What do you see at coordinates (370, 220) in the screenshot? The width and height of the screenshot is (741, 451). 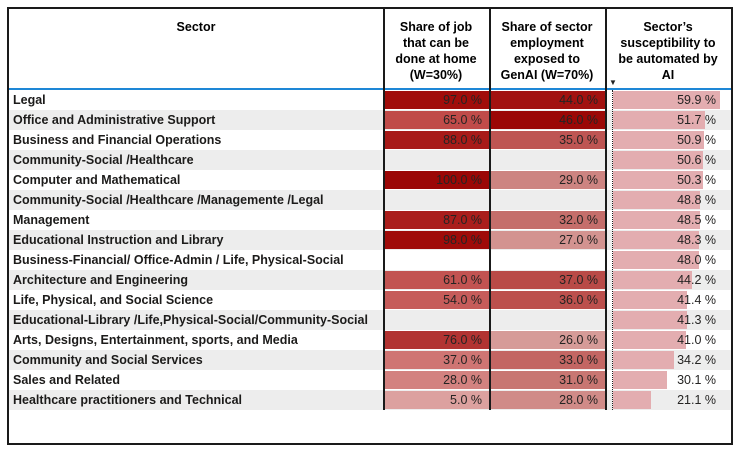 I see `table-row: Management 87.0 % 32.0 % 48.5 %` at bounding box center [370, 220].